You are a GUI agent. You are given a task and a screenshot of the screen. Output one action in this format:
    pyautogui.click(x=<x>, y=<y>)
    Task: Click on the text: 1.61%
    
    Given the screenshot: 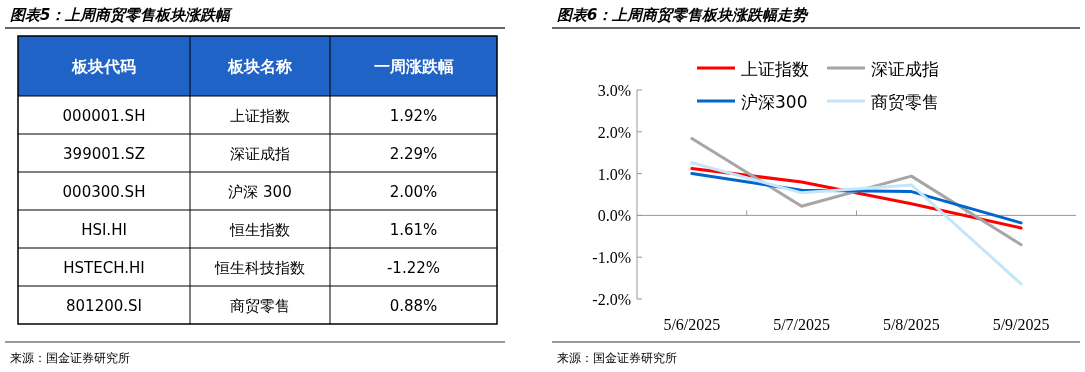 What is the action you would take?
    pyautogui.click(x=413, y=230)
    